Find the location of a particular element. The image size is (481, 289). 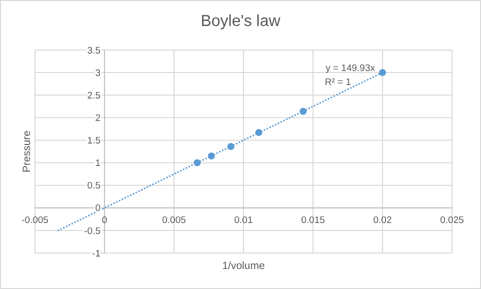

y-tick-label: 1 is located at coordinates (97, 164).